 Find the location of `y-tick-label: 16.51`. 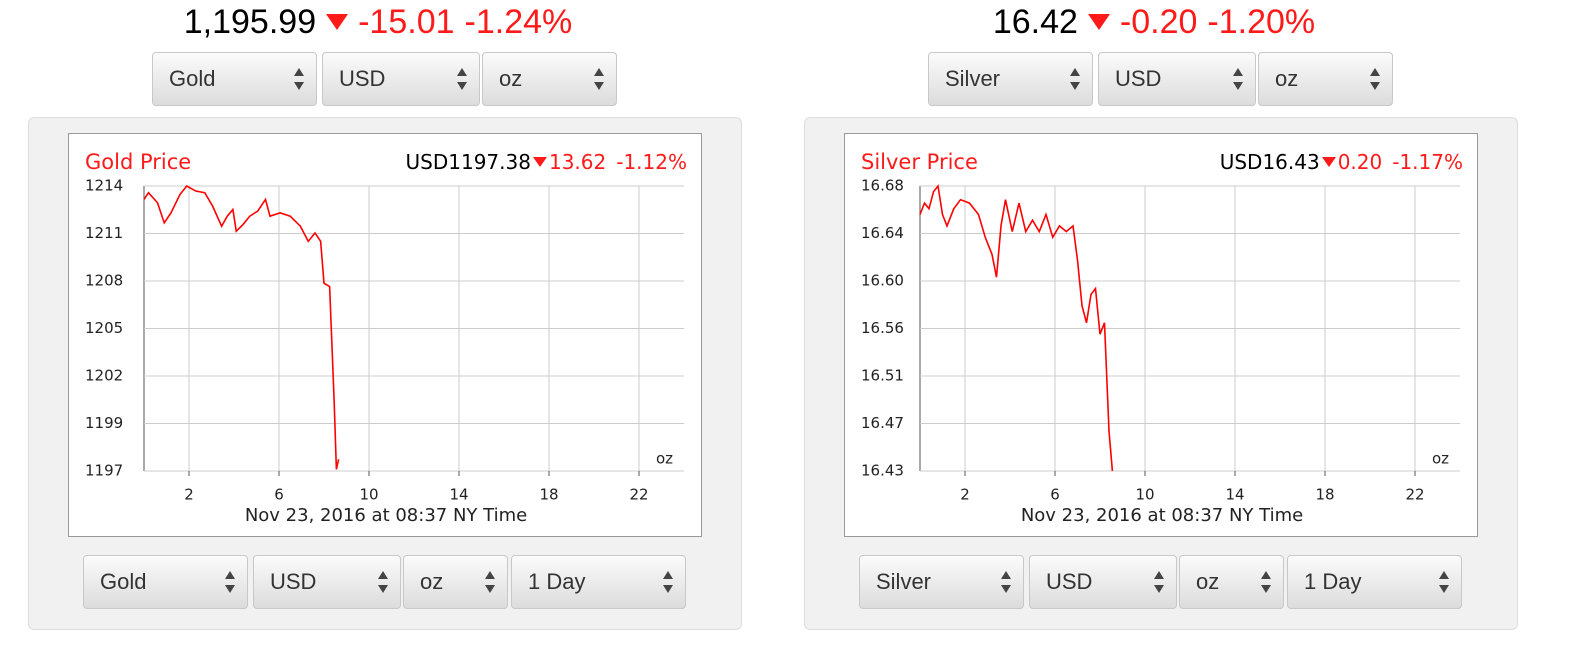

y-tick-label: 16.51 is located at coordinates (882, 376).